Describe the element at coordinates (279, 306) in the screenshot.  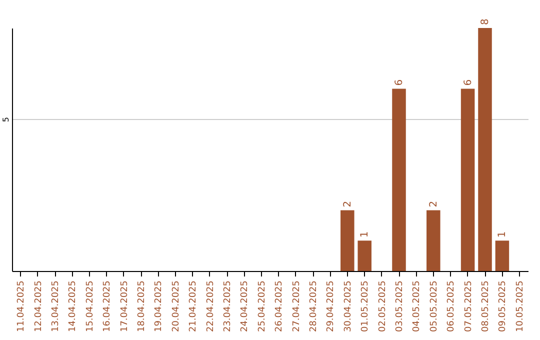
I see `x-tick-label: 26.04.2025` at that location.